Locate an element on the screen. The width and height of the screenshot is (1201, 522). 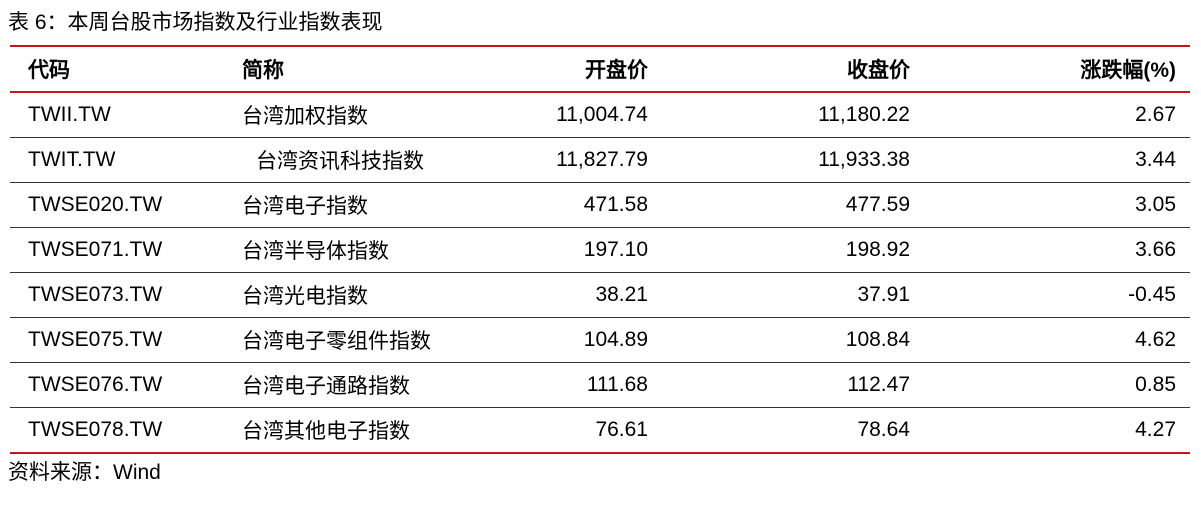
cell-close: 11,180.22 is located at coordinates (779, 115).